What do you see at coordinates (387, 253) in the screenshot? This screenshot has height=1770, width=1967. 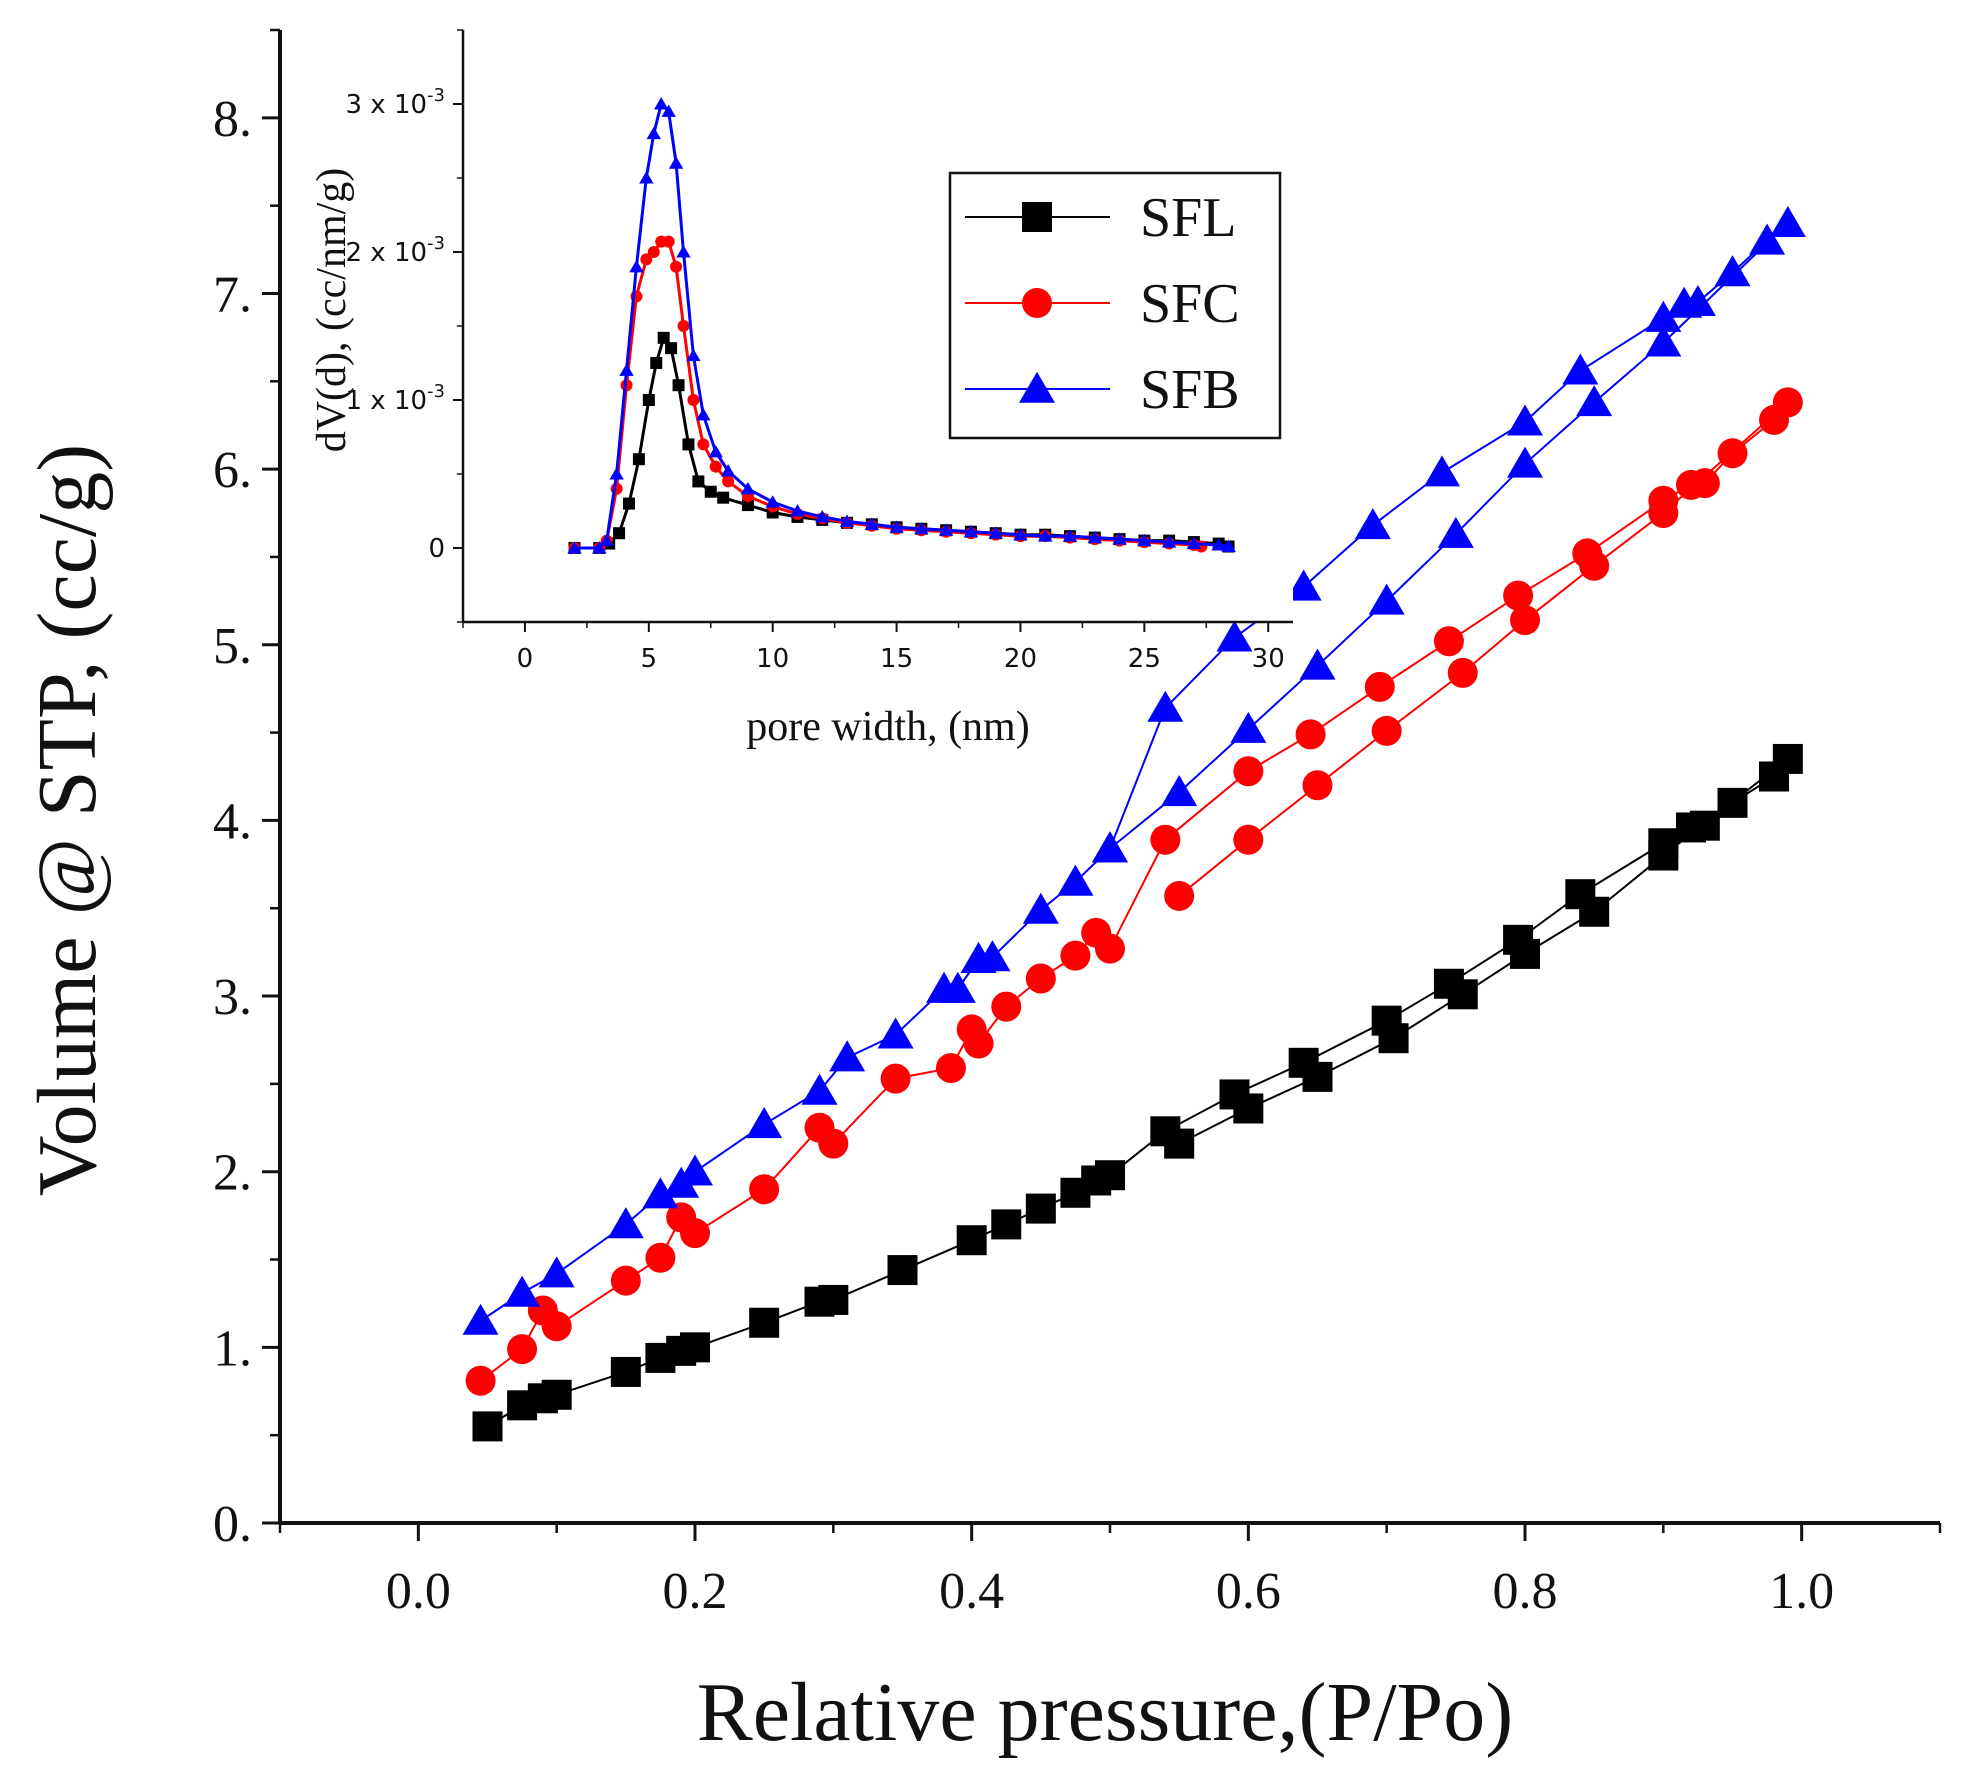 I see `inset-y-tick-base: 2 x 10` at bounding box center [387, 253].